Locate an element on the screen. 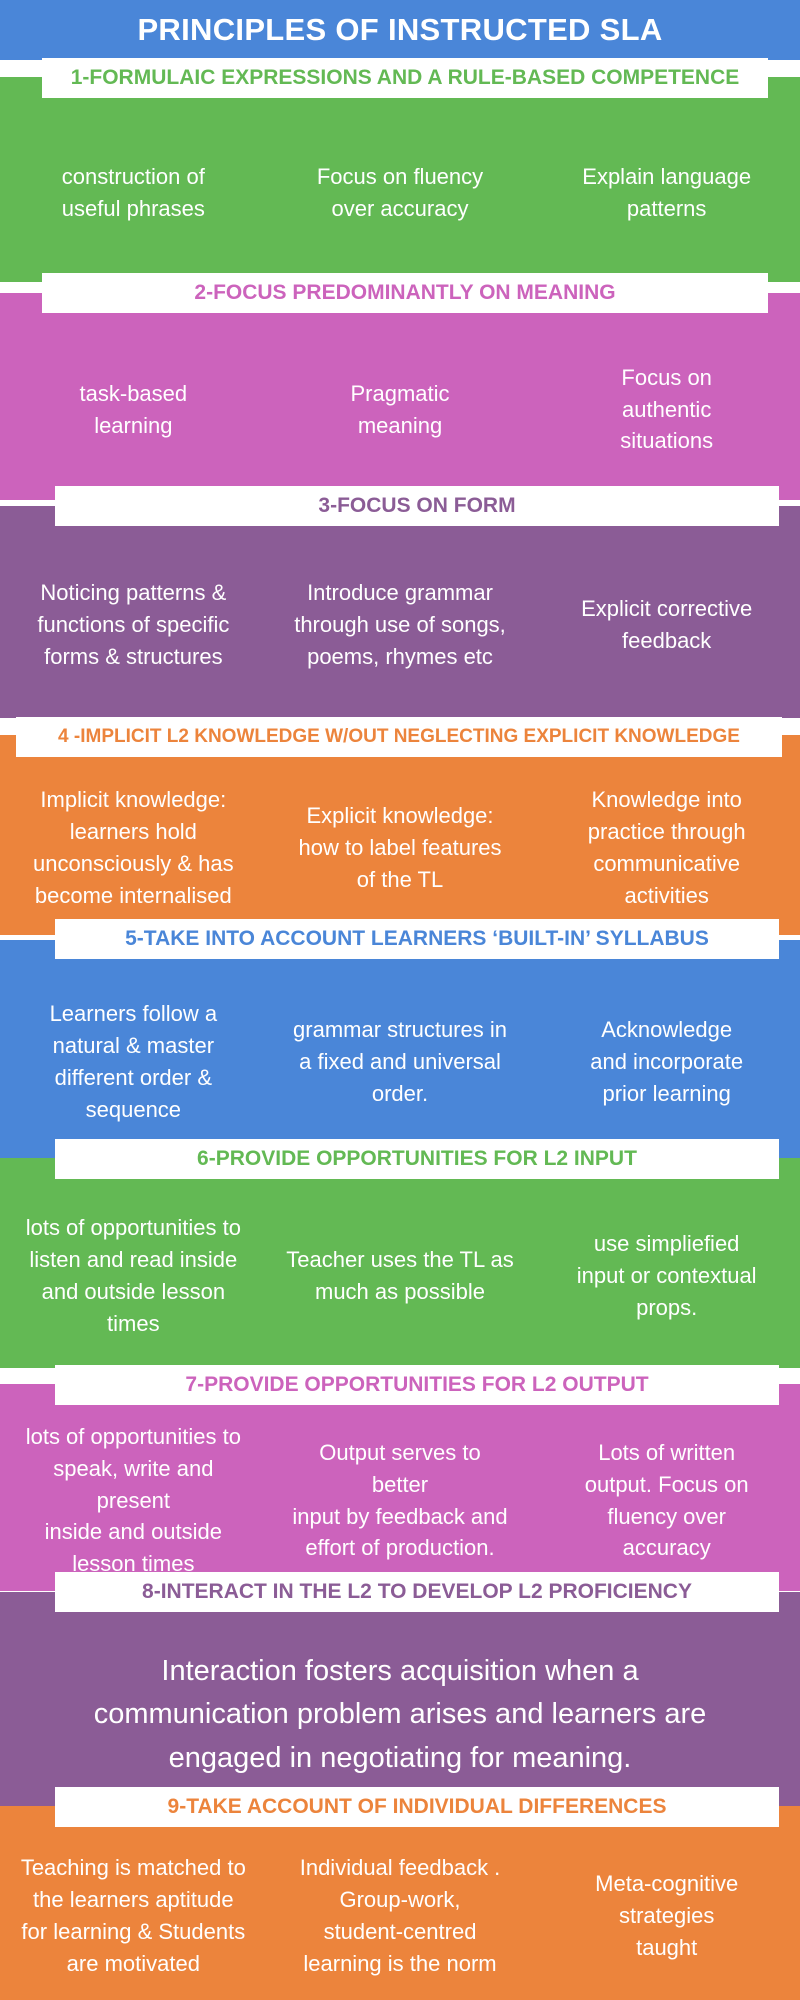 Image resolution: width=800 pixels, height=2000 pixels. section-1-column-1: construction of useful phrases is located at coordinates (133, 192).